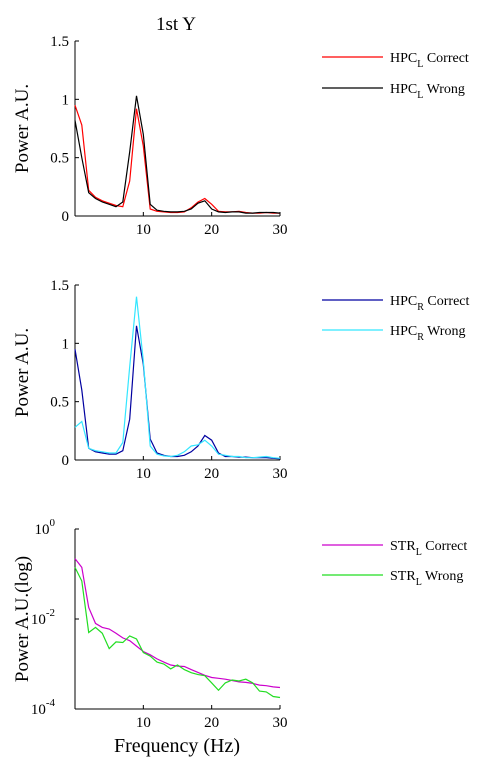 The height and width of the screenshot is (766, 490). What do you see at coordinates (429, 303) in the screenshot?
I see `legend-label: HPCR Correct` at bounding box center [429, 303].